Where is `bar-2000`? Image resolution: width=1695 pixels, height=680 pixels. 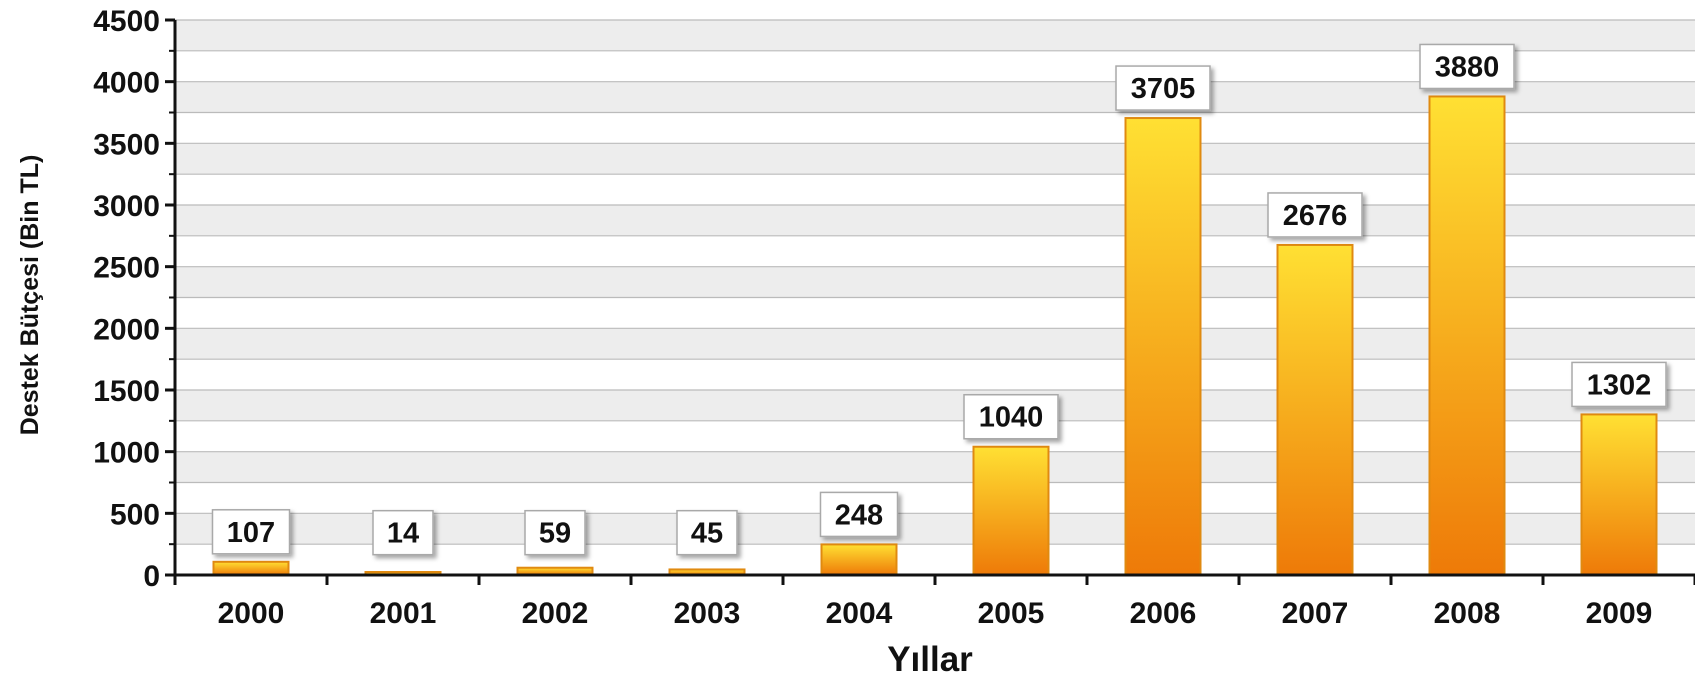 bar-2000 is located at coordinates (251, 568).